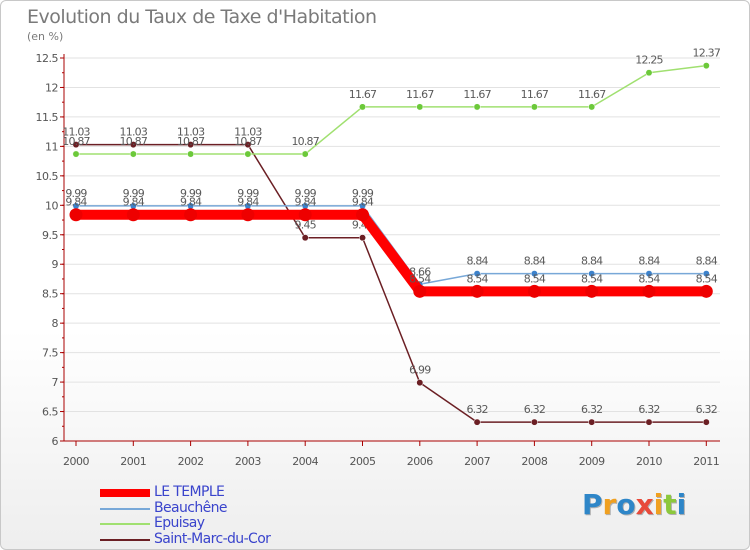  Describe the element at coordinates (248, 461) in the screenshot. I see `x-tick-label: 2003` at that location.